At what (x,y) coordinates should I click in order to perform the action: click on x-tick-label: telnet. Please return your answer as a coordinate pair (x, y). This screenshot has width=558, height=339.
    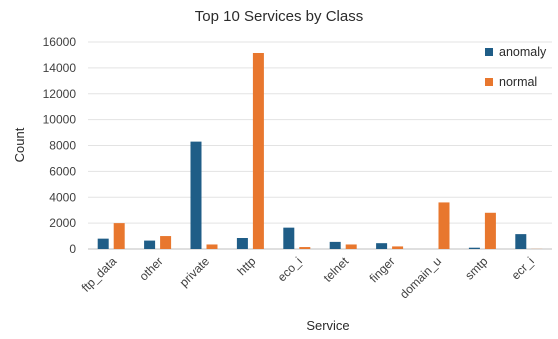
    Looking at the image, I should click on (336, 269).